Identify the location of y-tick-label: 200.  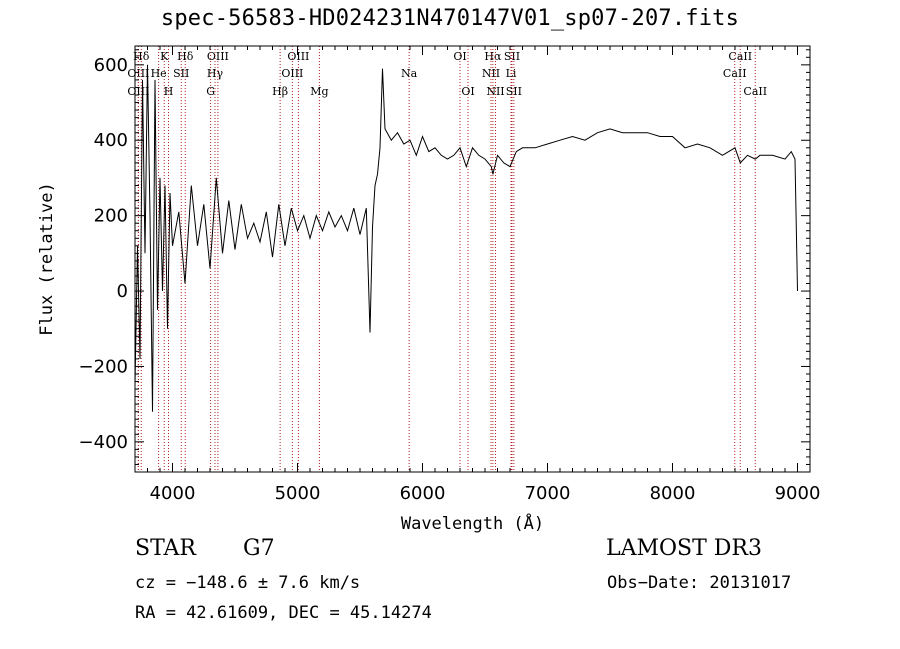
(111, 216).